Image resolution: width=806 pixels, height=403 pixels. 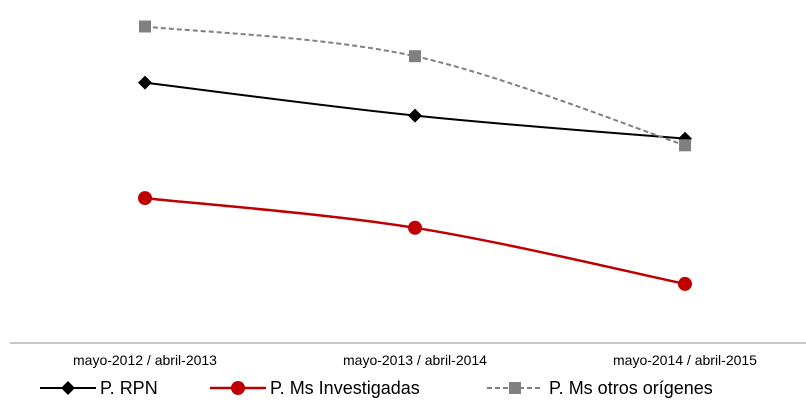 I want to click on legend-label: P. RPN, so click(x=129, y=388).